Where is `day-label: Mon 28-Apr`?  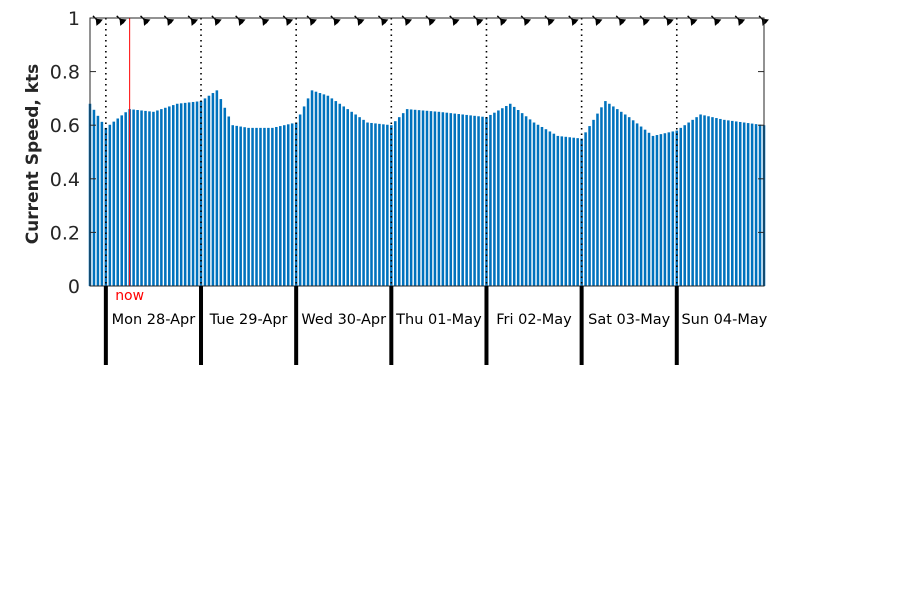
day-label: Mon 28-Apr is located at coordinates (154, 320).